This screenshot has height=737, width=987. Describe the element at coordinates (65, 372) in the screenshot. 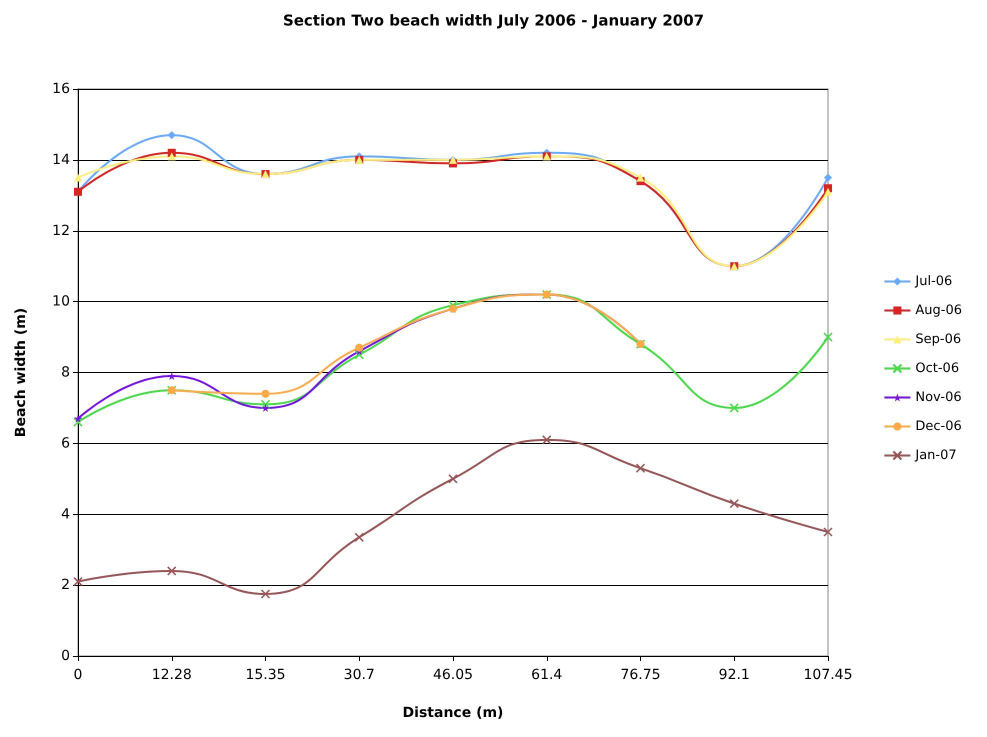

I see `y-tick-label: 8` at that location.